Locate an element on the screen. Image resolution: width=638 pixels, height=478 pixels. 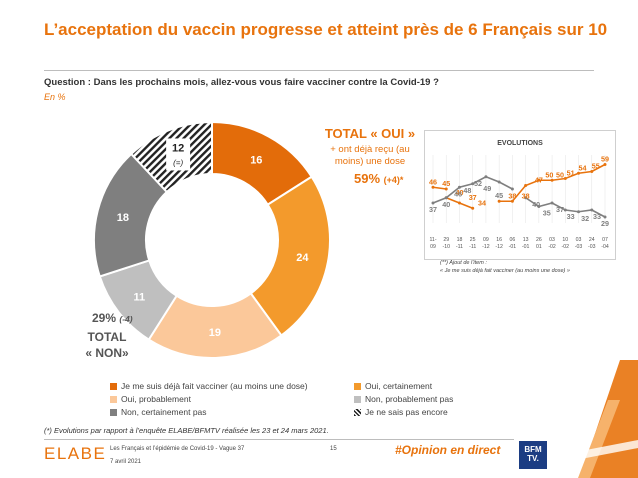
total-non-change: (-4) is located at coordinates (126, 319).